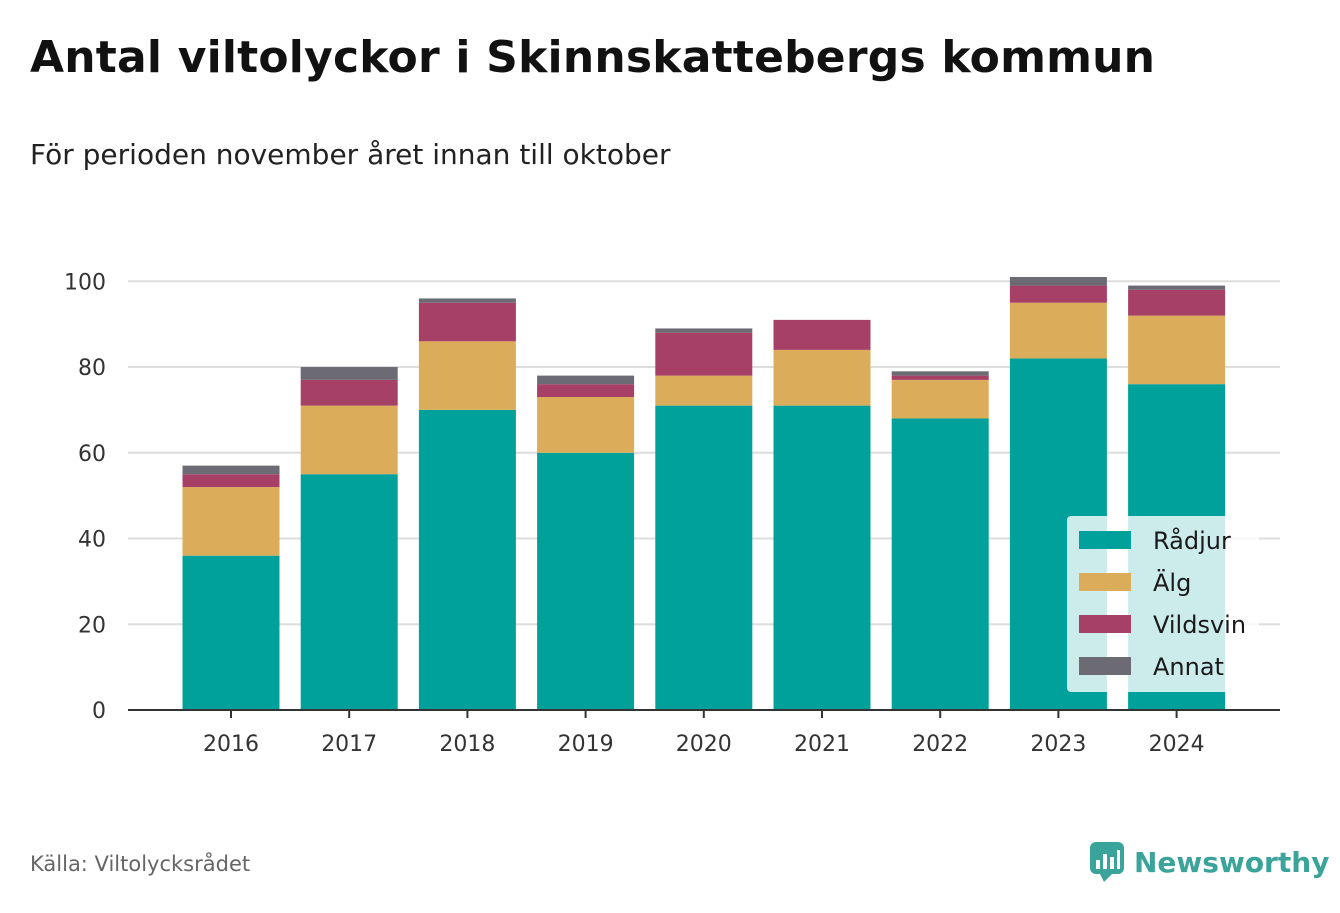  I want to click on y-tick-label: 60, so click(92, 454).